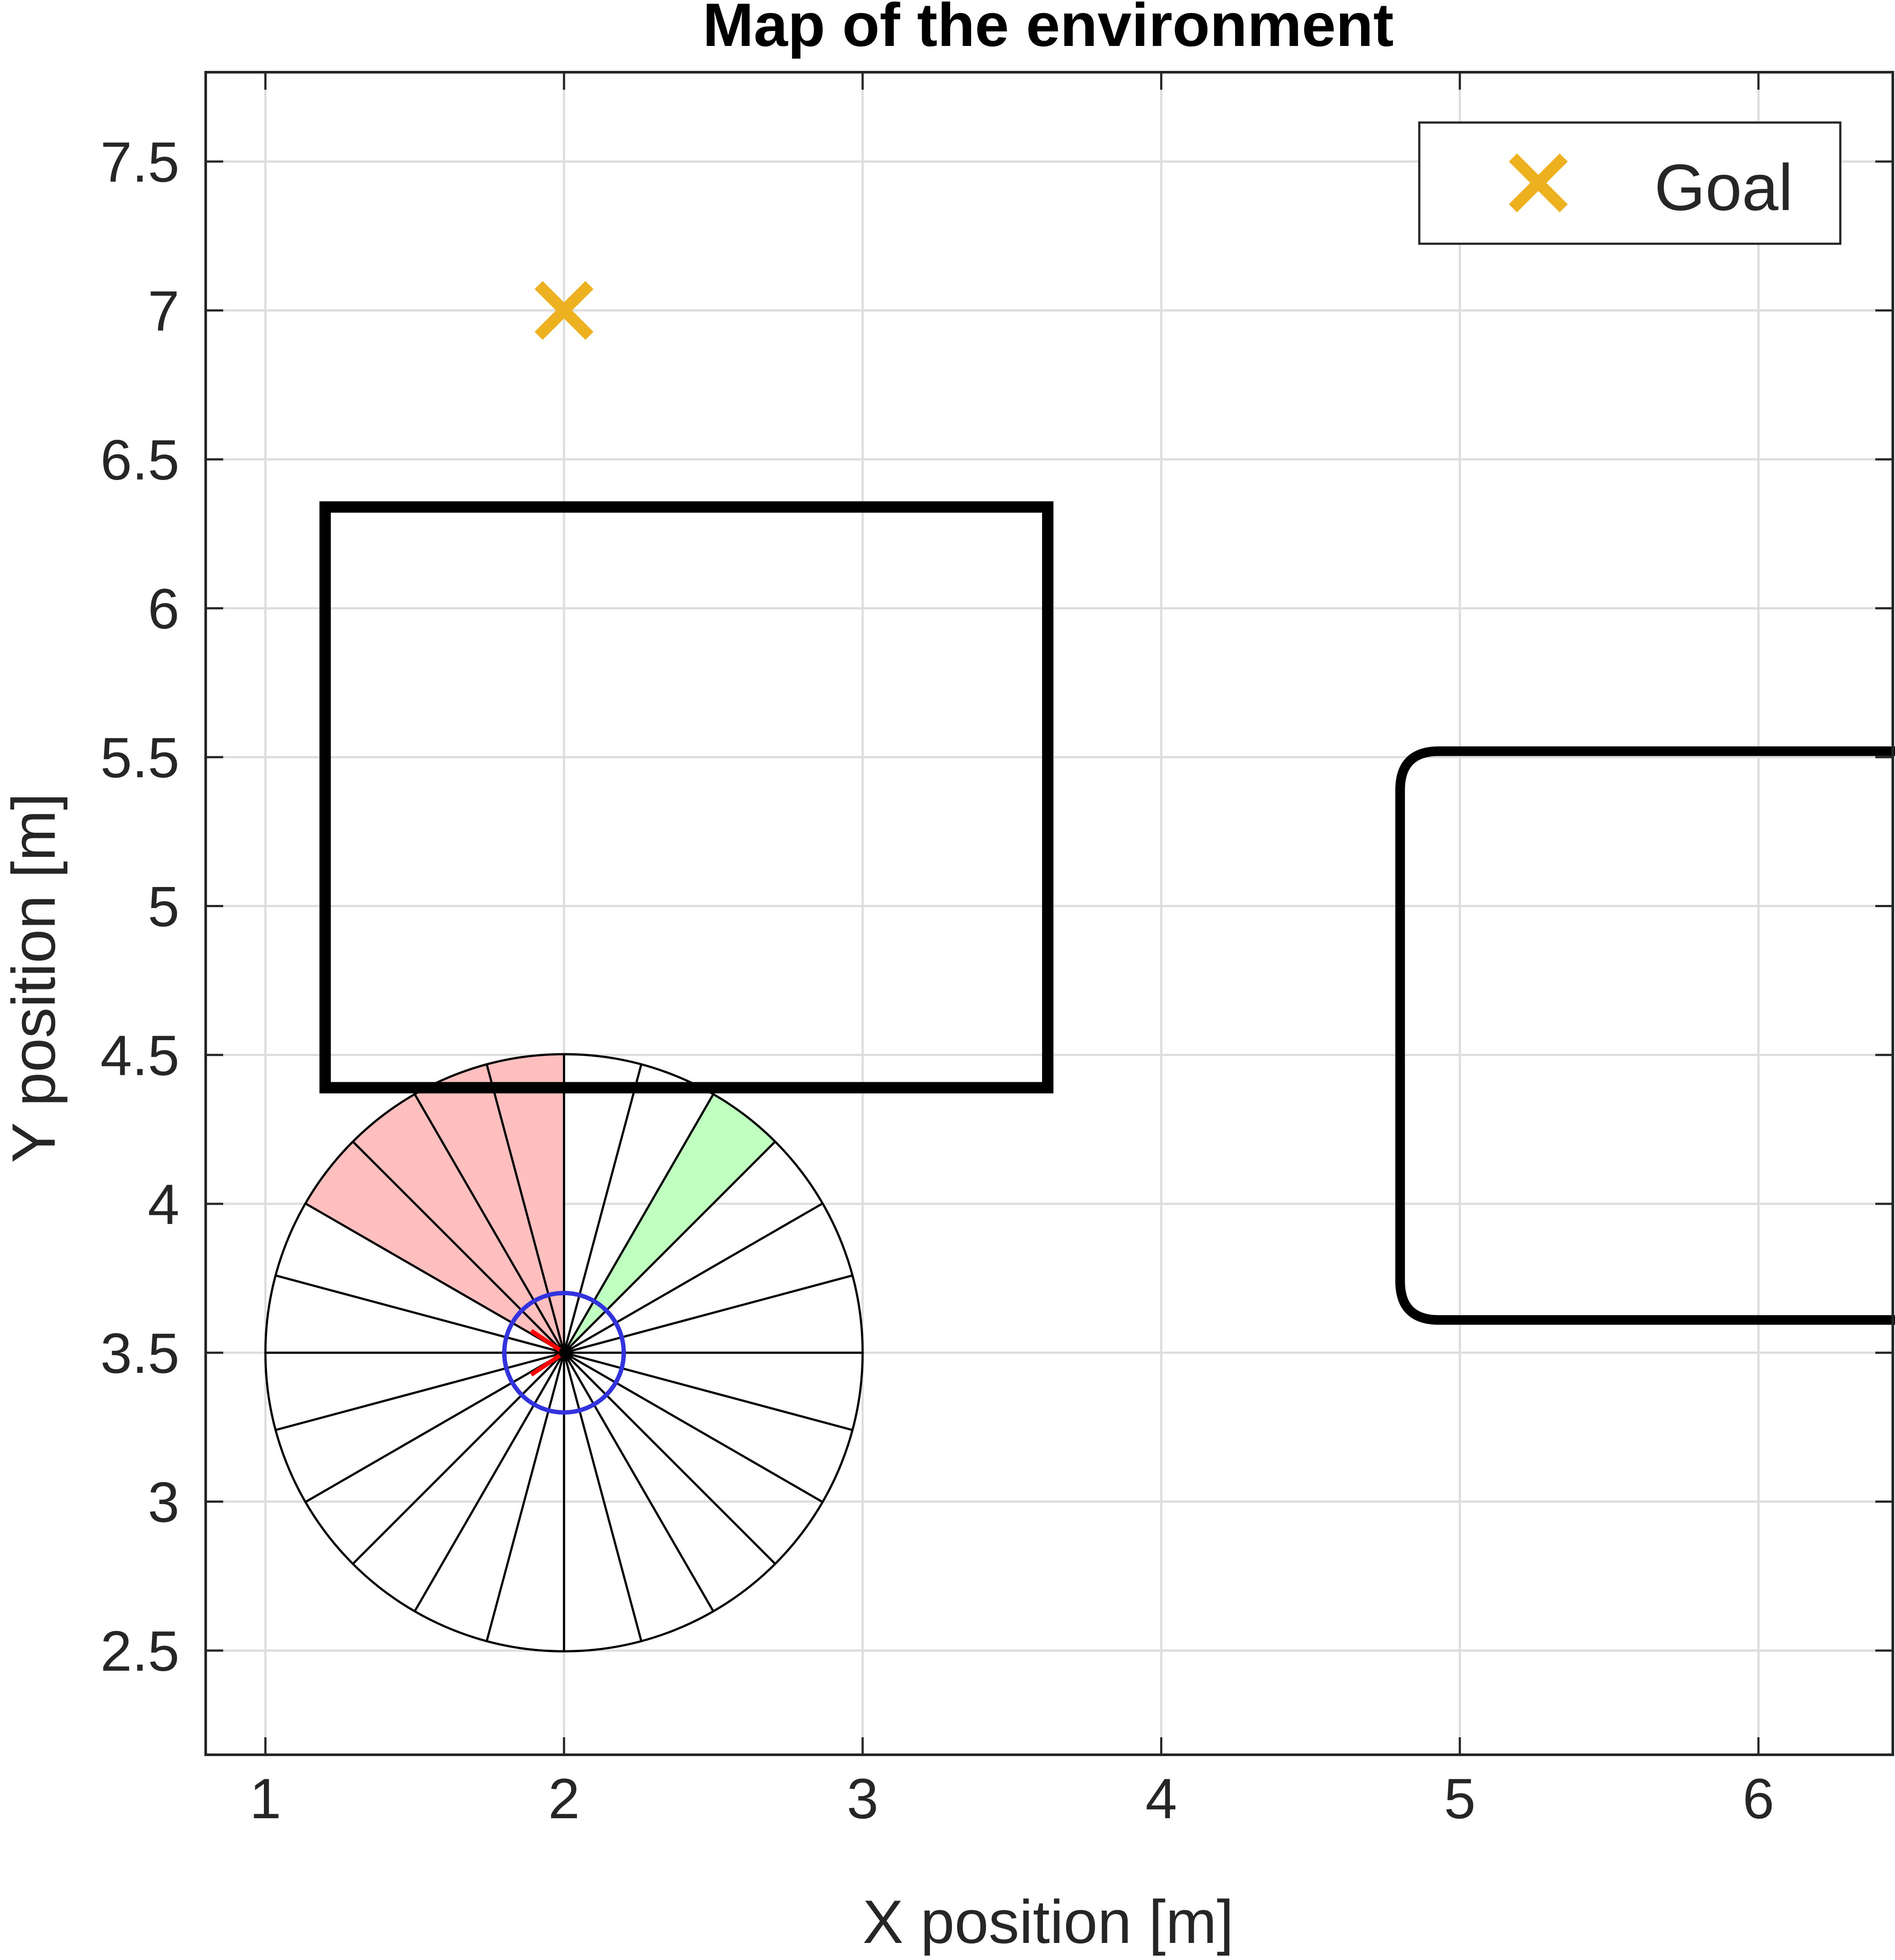 This screenshot has width=1895, height=1960. What do you see at coordinates (1048, 1921) in the screenshot?
I see `x-axis-label: X position [m]` at bounding box center [1048, 1921].